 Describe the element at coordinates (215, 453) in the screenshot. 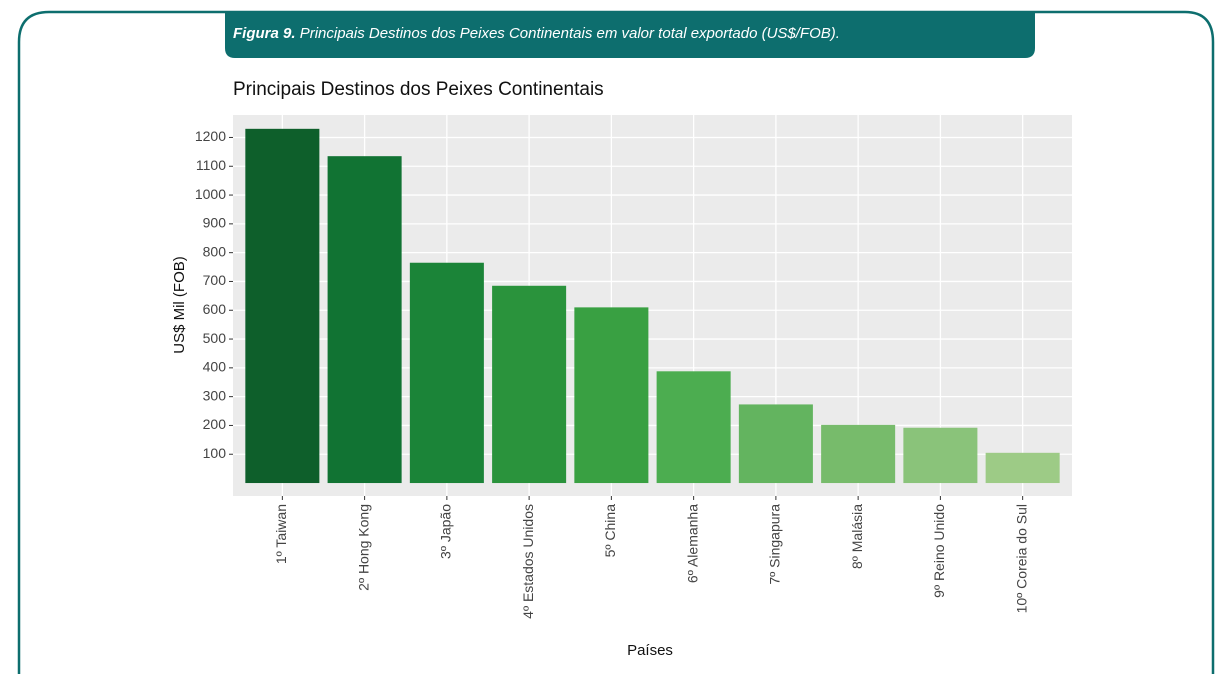

I see `y-tick-label: 100` at that location.